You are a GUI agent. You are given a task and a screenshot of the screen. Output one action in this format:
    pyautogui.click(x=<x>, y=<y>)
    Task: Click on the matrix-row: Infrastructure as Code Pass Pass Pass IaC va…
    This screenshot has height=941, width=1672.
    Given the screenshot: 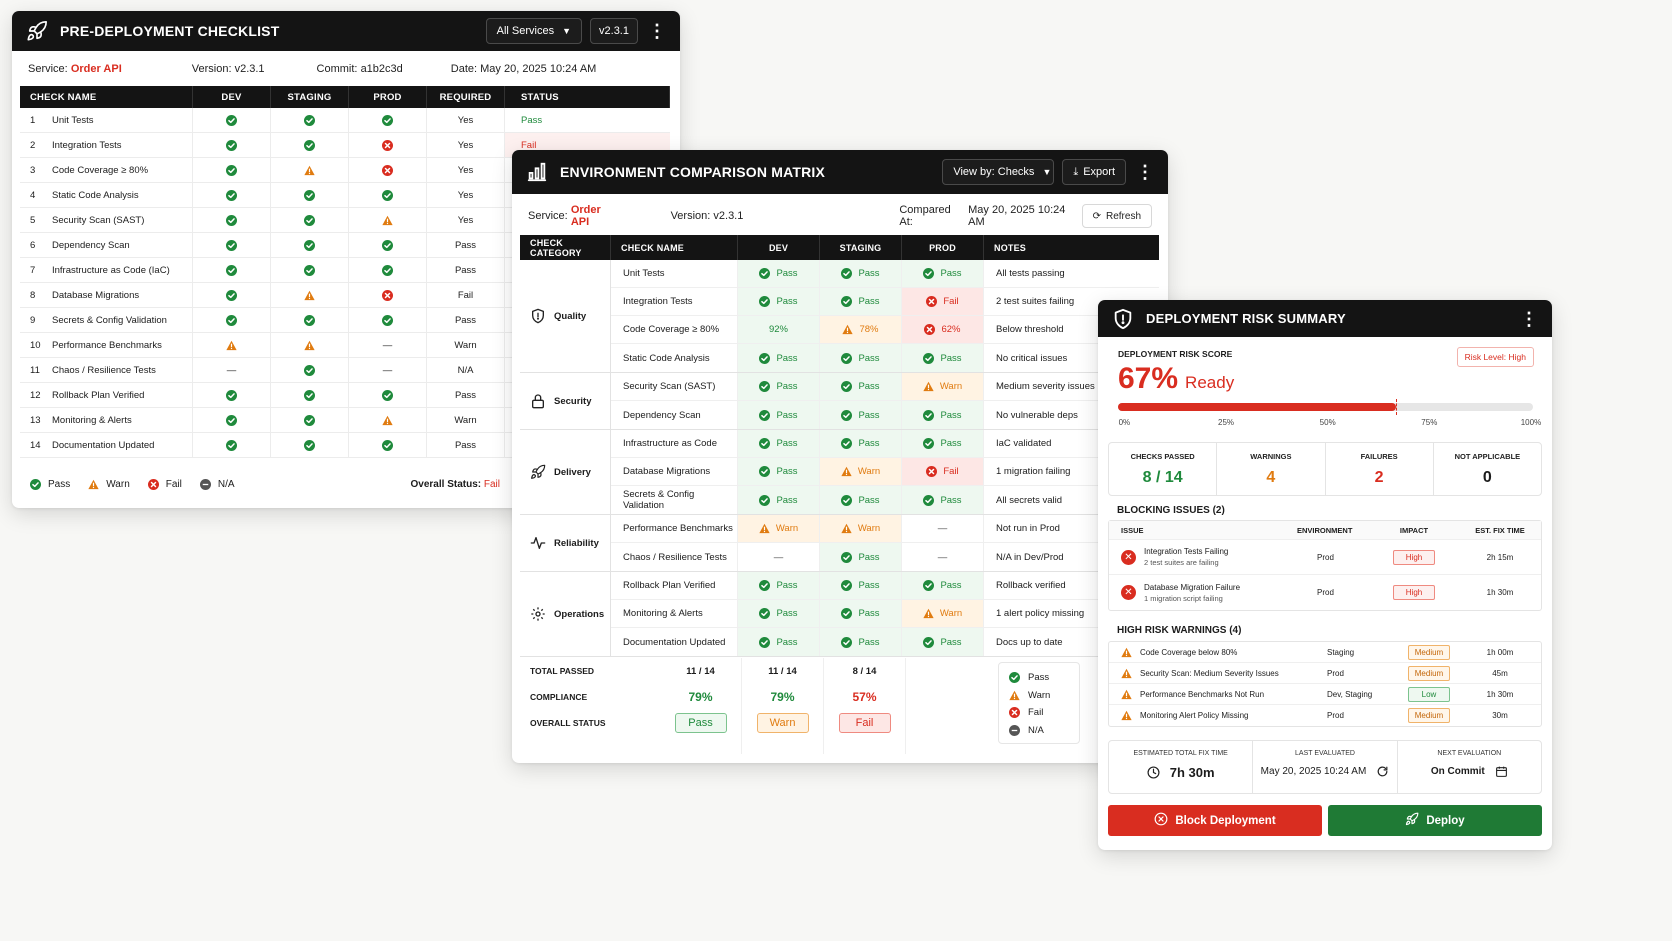 What is the action you would take?
    pyautogui.click(x=885, y=444)
    